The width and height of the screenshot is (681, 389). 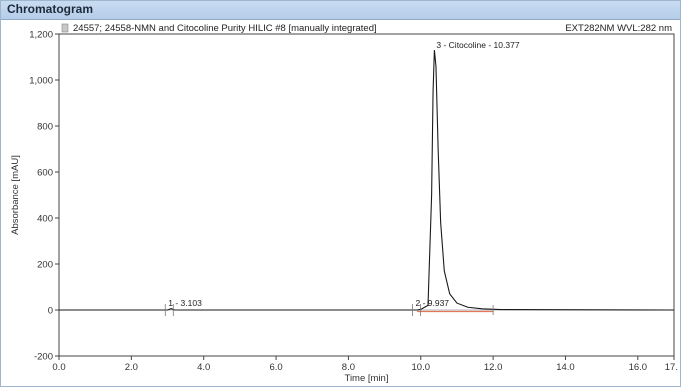 What do you see at coordinates (185, 303) in the screenshot?
I see `peak-label: 1 - 3.103` at bounding box center [185, 303].